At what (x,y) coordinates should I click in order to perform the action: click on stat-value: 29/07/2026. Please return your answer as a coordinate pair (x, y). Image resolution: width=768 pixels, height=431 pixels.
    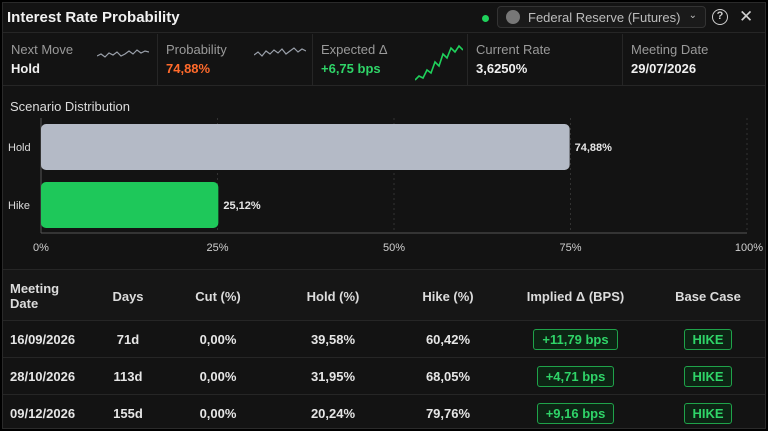
    Looking at the image, I should click on (664, 68).